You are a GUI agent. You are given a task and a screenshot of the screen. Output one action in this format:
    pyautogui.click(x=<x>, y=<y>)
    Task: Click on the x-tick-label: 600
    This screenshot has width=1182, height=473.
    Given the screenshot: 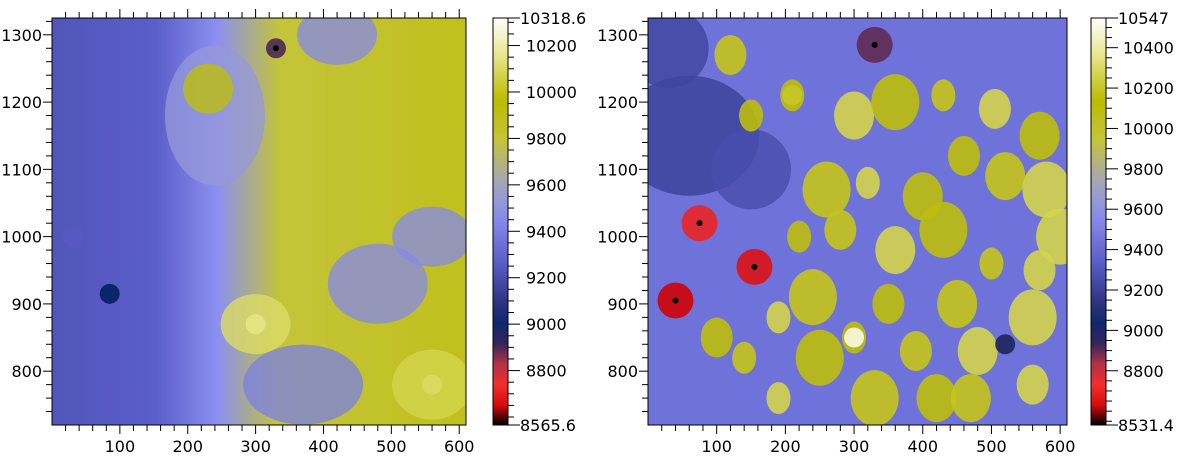 What is the action you would take?
    pyautogui.click(x=1060, y=446)
    